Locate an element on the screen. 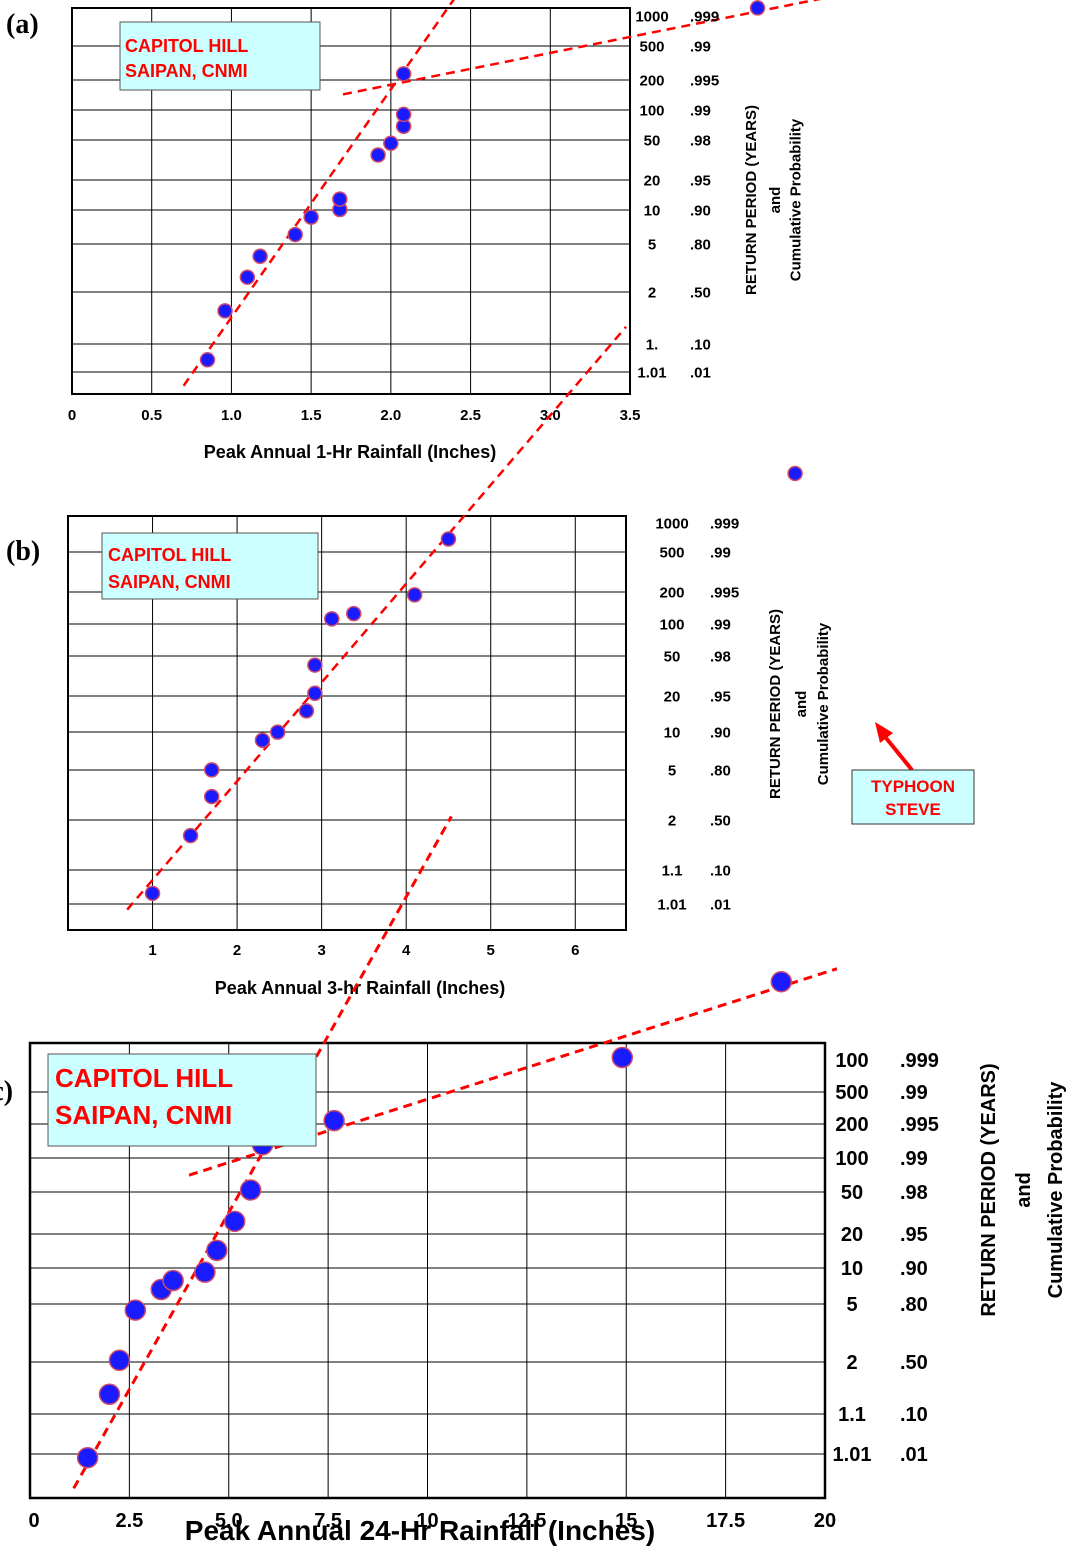 The width and height of the screenshot is (1073, 1550). y-tick-probability: .95 is located at coordinates (700, 180).